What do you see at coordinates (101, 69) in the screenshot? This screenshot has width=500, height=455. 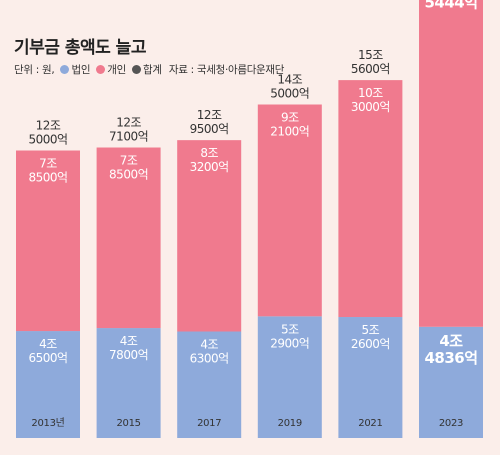 I see `legend-individual-dot` at bounding box center [101, 69].